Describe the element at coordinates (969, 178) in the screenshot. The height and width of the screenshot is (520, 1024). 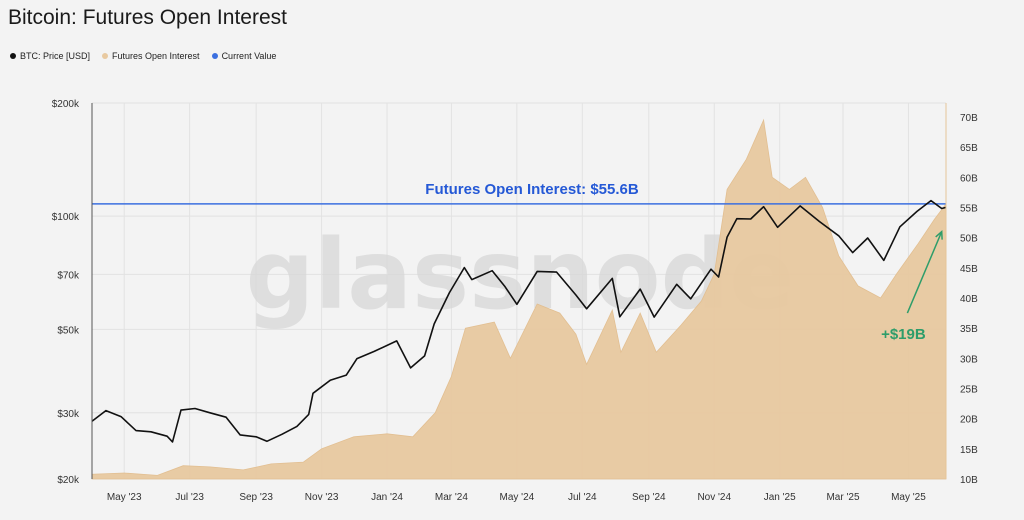
I see `y-right-tick-label: 60B` at that location.